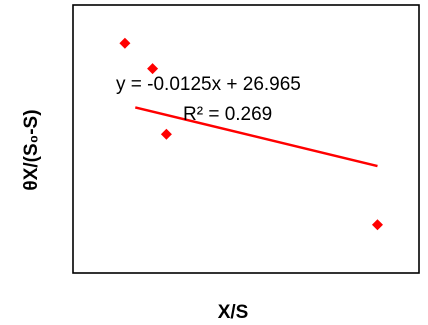 The image size is (428, 325). What do you see at coordinates (31, 149) in the screenshot?
I see `y-axis-title: θX/(S₀-S)` at bounding box center [31, 149].